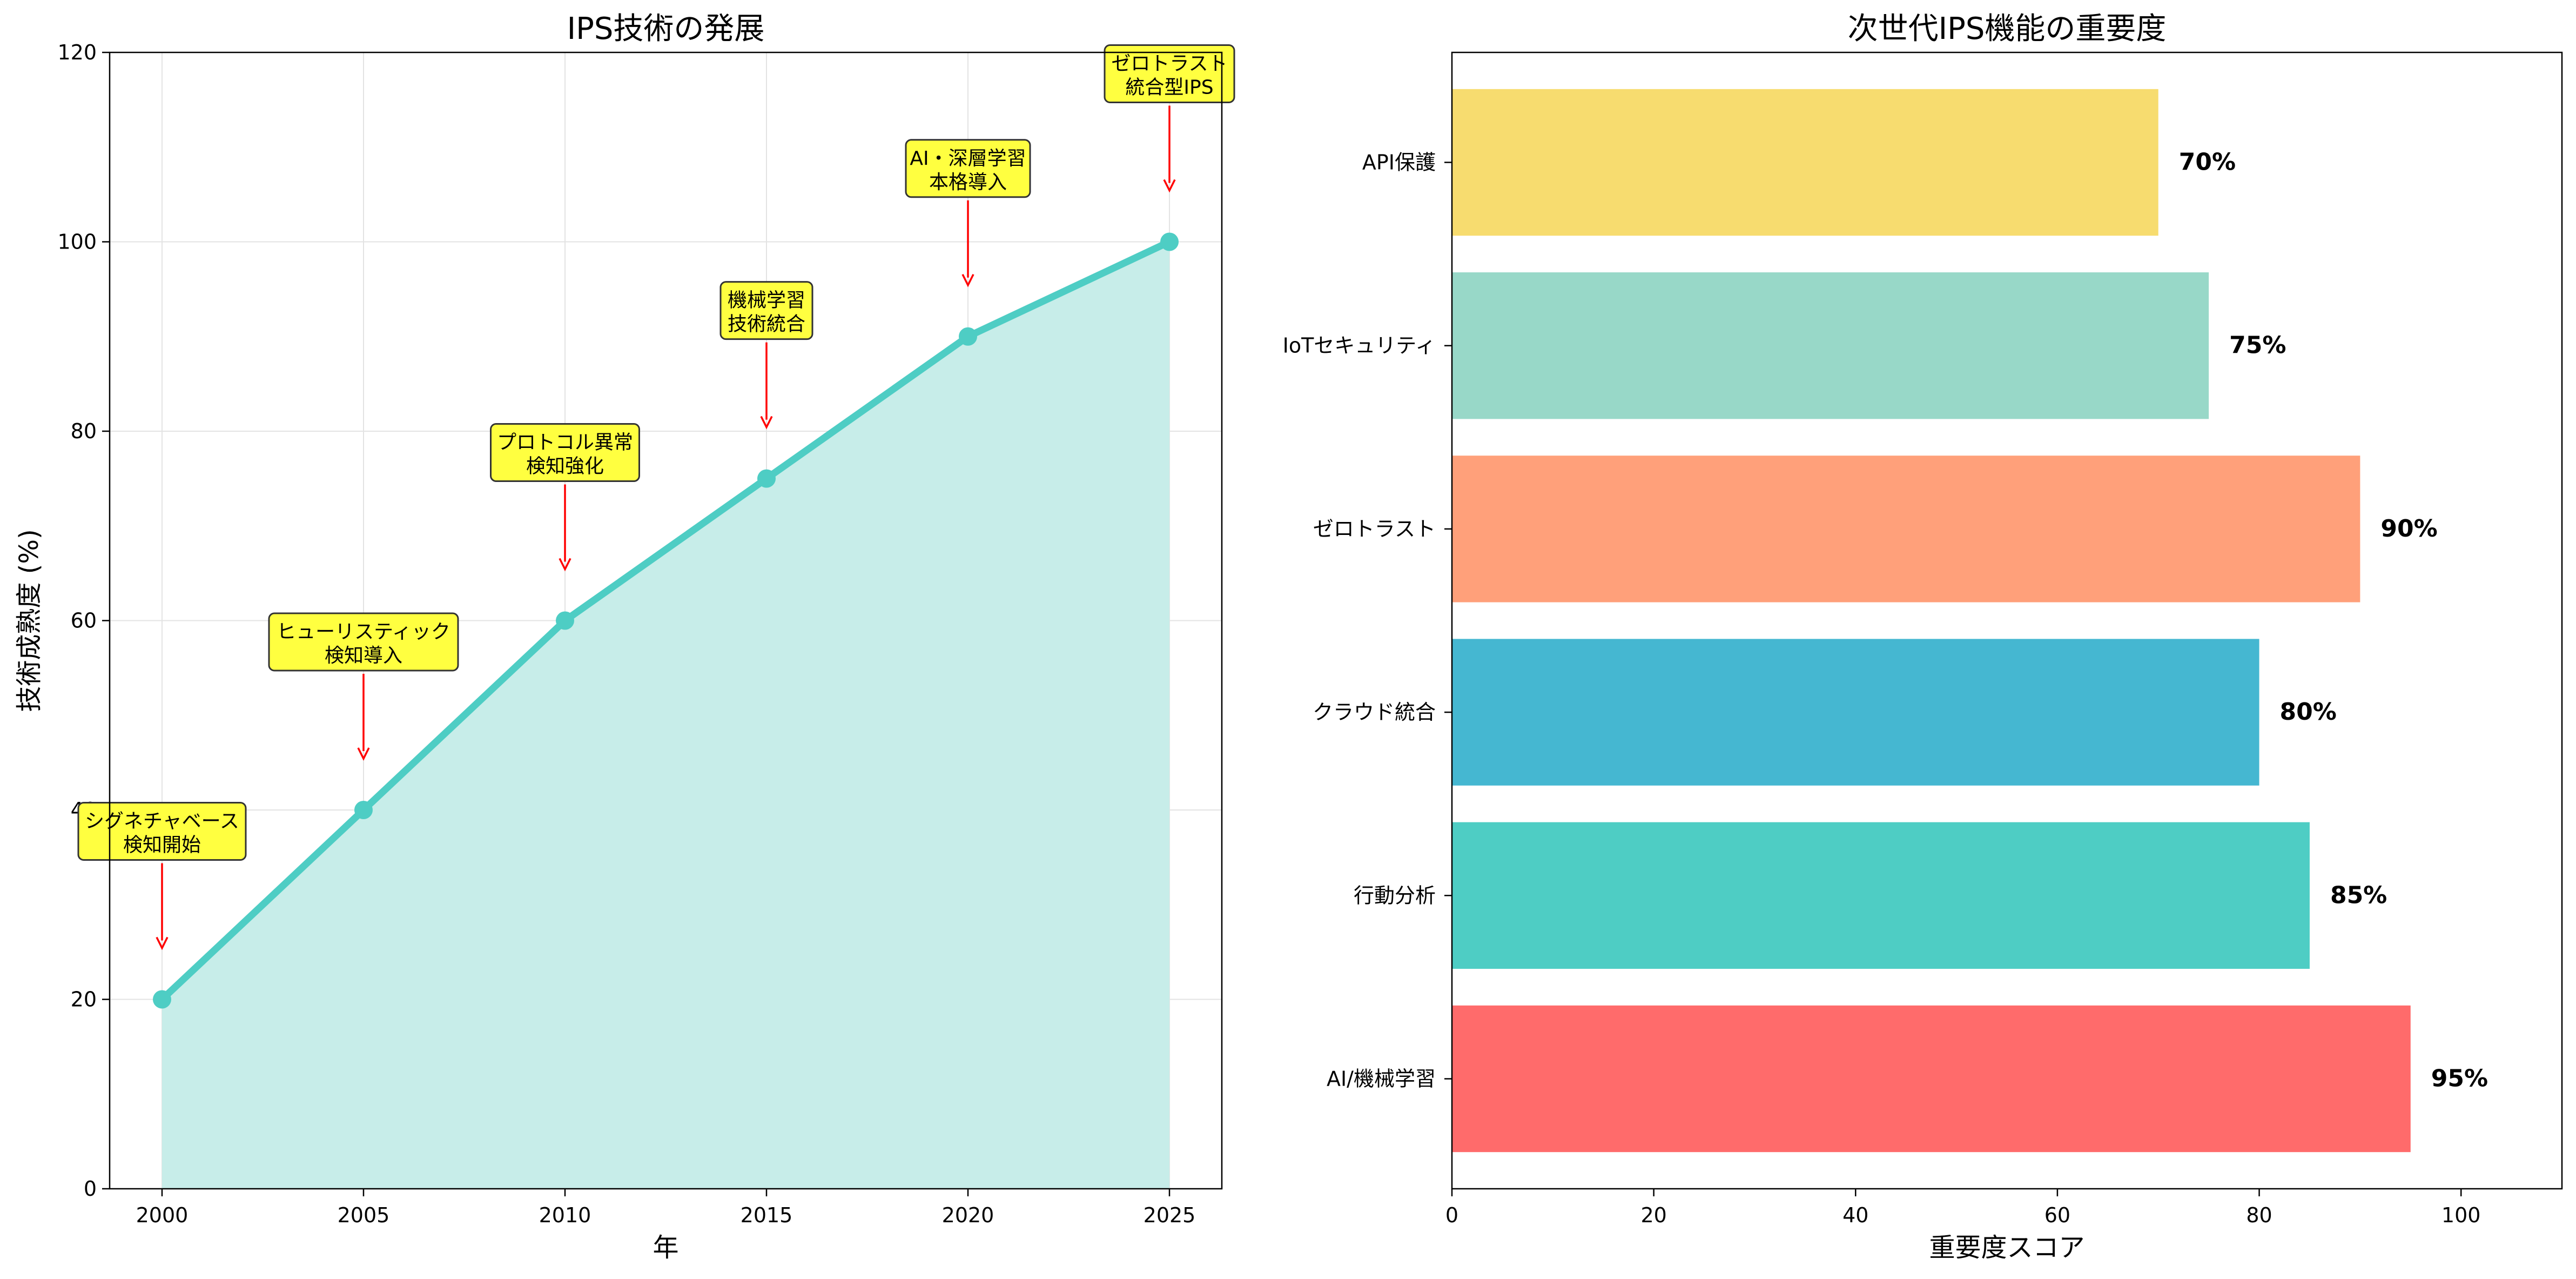 This screenshot has height=1279, width=2576. I want to click on bar-value-label: 85%, so click(2358, 895).